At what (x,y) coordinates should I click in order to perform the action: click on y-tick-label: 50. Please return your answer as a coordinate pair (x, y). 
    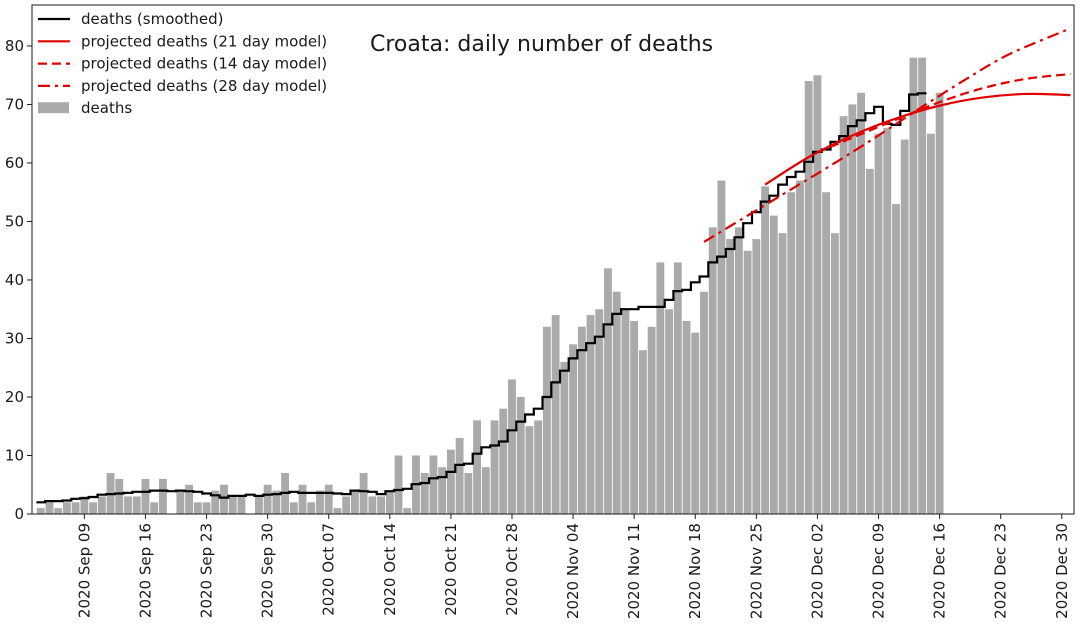
    Looking at the image, I should click on (14, 221).